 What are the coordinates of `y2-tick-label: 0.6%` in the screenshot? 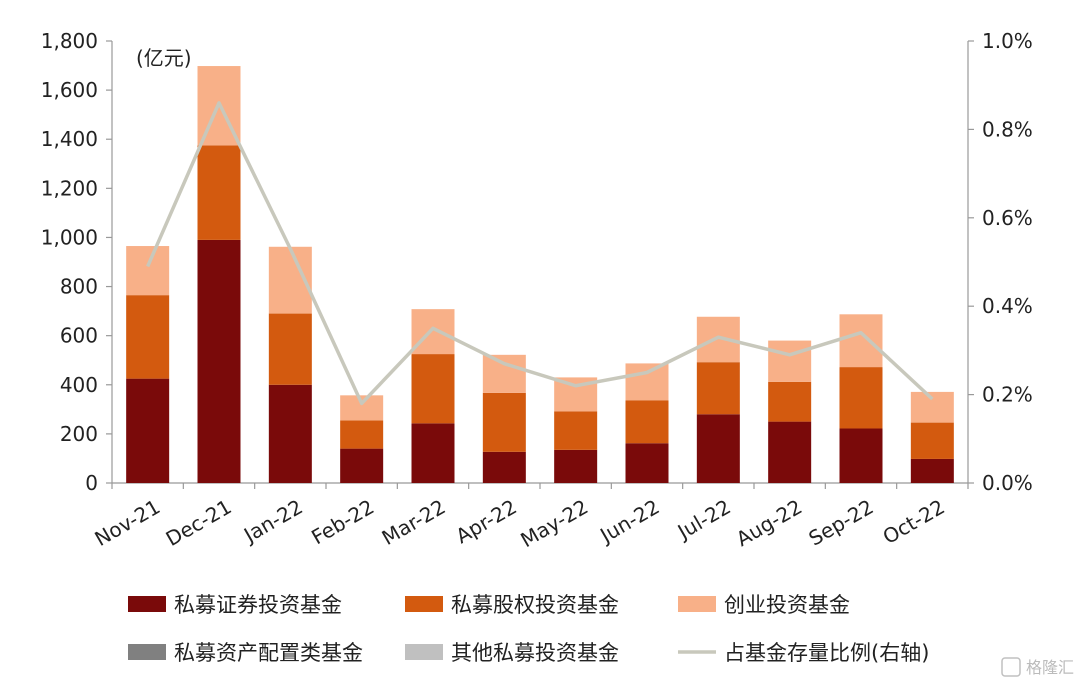 It's located at (1007, 218).